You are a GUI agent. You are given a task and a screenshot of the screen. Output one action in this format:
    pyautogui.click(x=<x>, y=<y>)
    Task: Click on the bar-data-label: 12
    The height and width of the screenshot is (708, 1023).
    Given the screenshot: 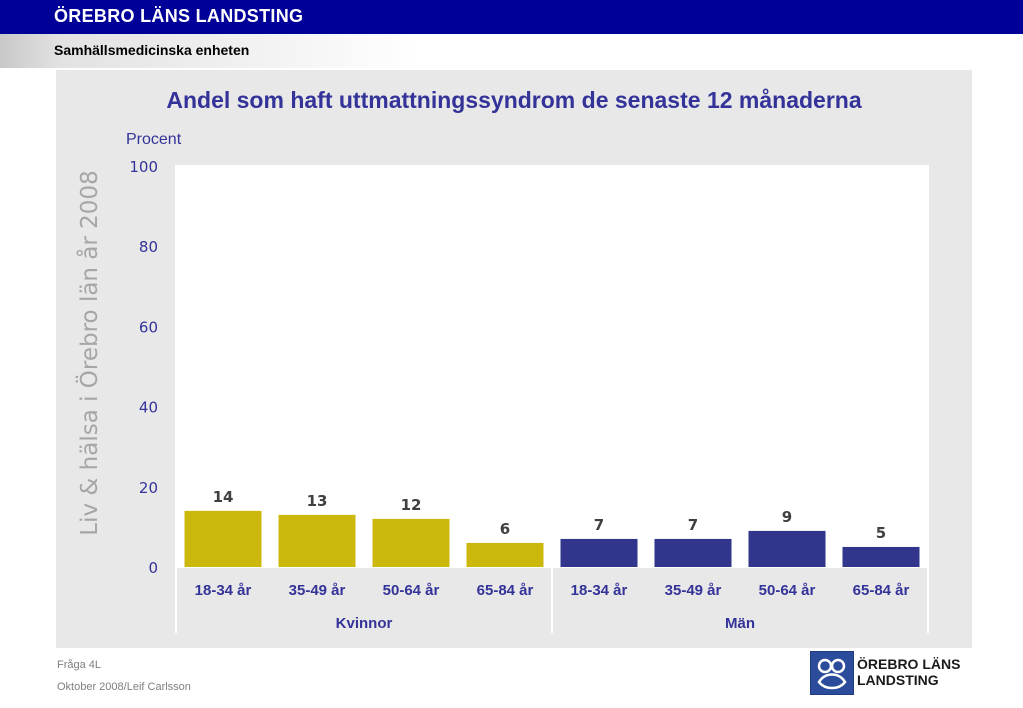 What is the action you would take?
    pyautogui.click(x=411, y=505)
    